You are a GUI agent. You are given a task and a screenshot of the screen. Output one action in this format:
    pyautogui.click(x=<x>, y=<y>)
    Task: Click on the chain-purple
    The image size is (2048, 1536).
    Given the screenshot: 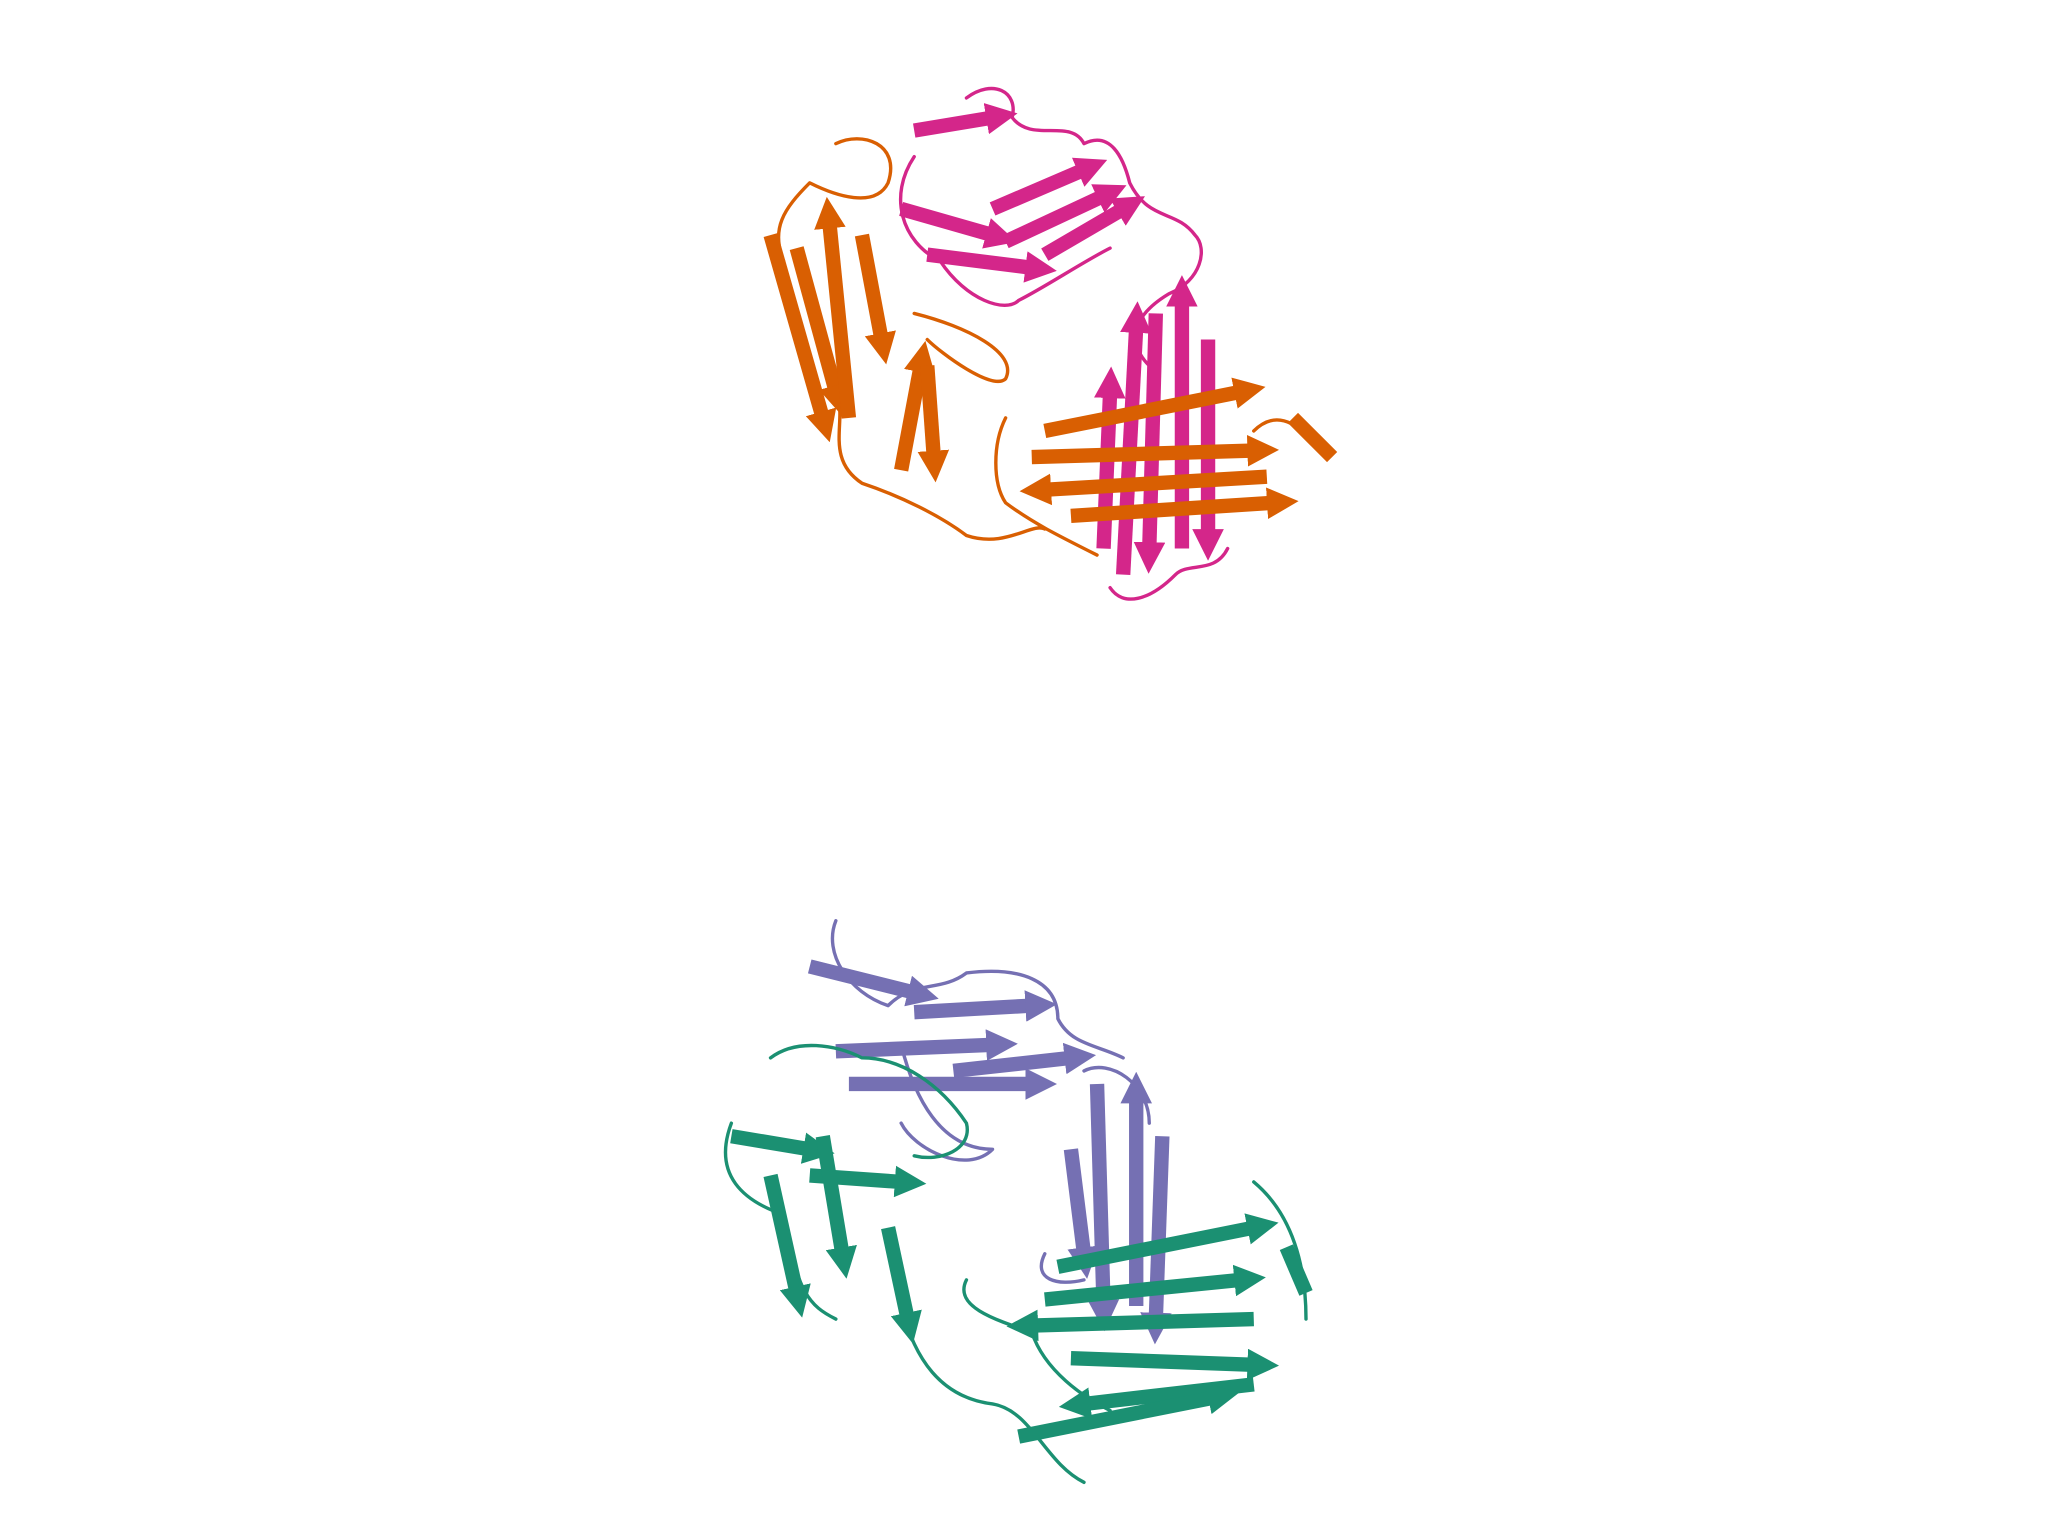 What is the action you would take?
    pyautogui.click(x=989, y=1132)
    